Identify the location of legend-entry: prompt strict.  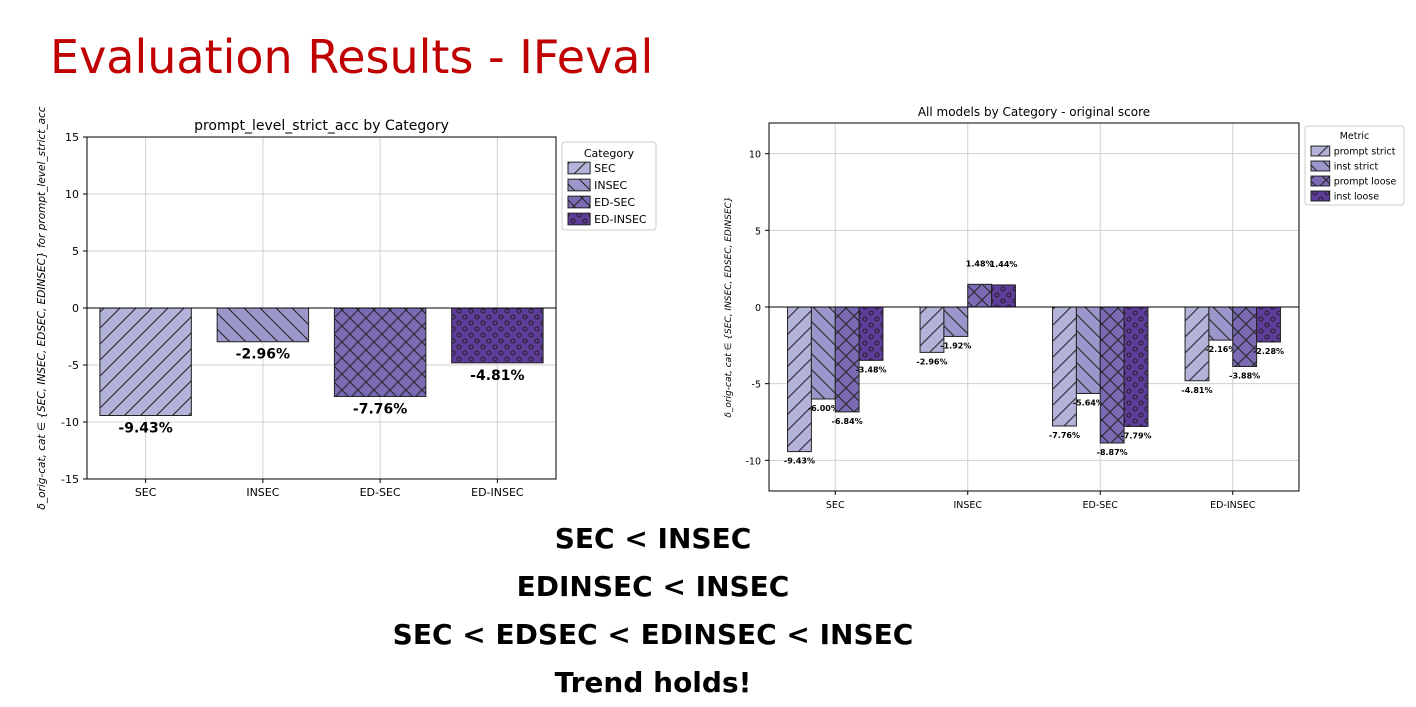
(1365, 151).